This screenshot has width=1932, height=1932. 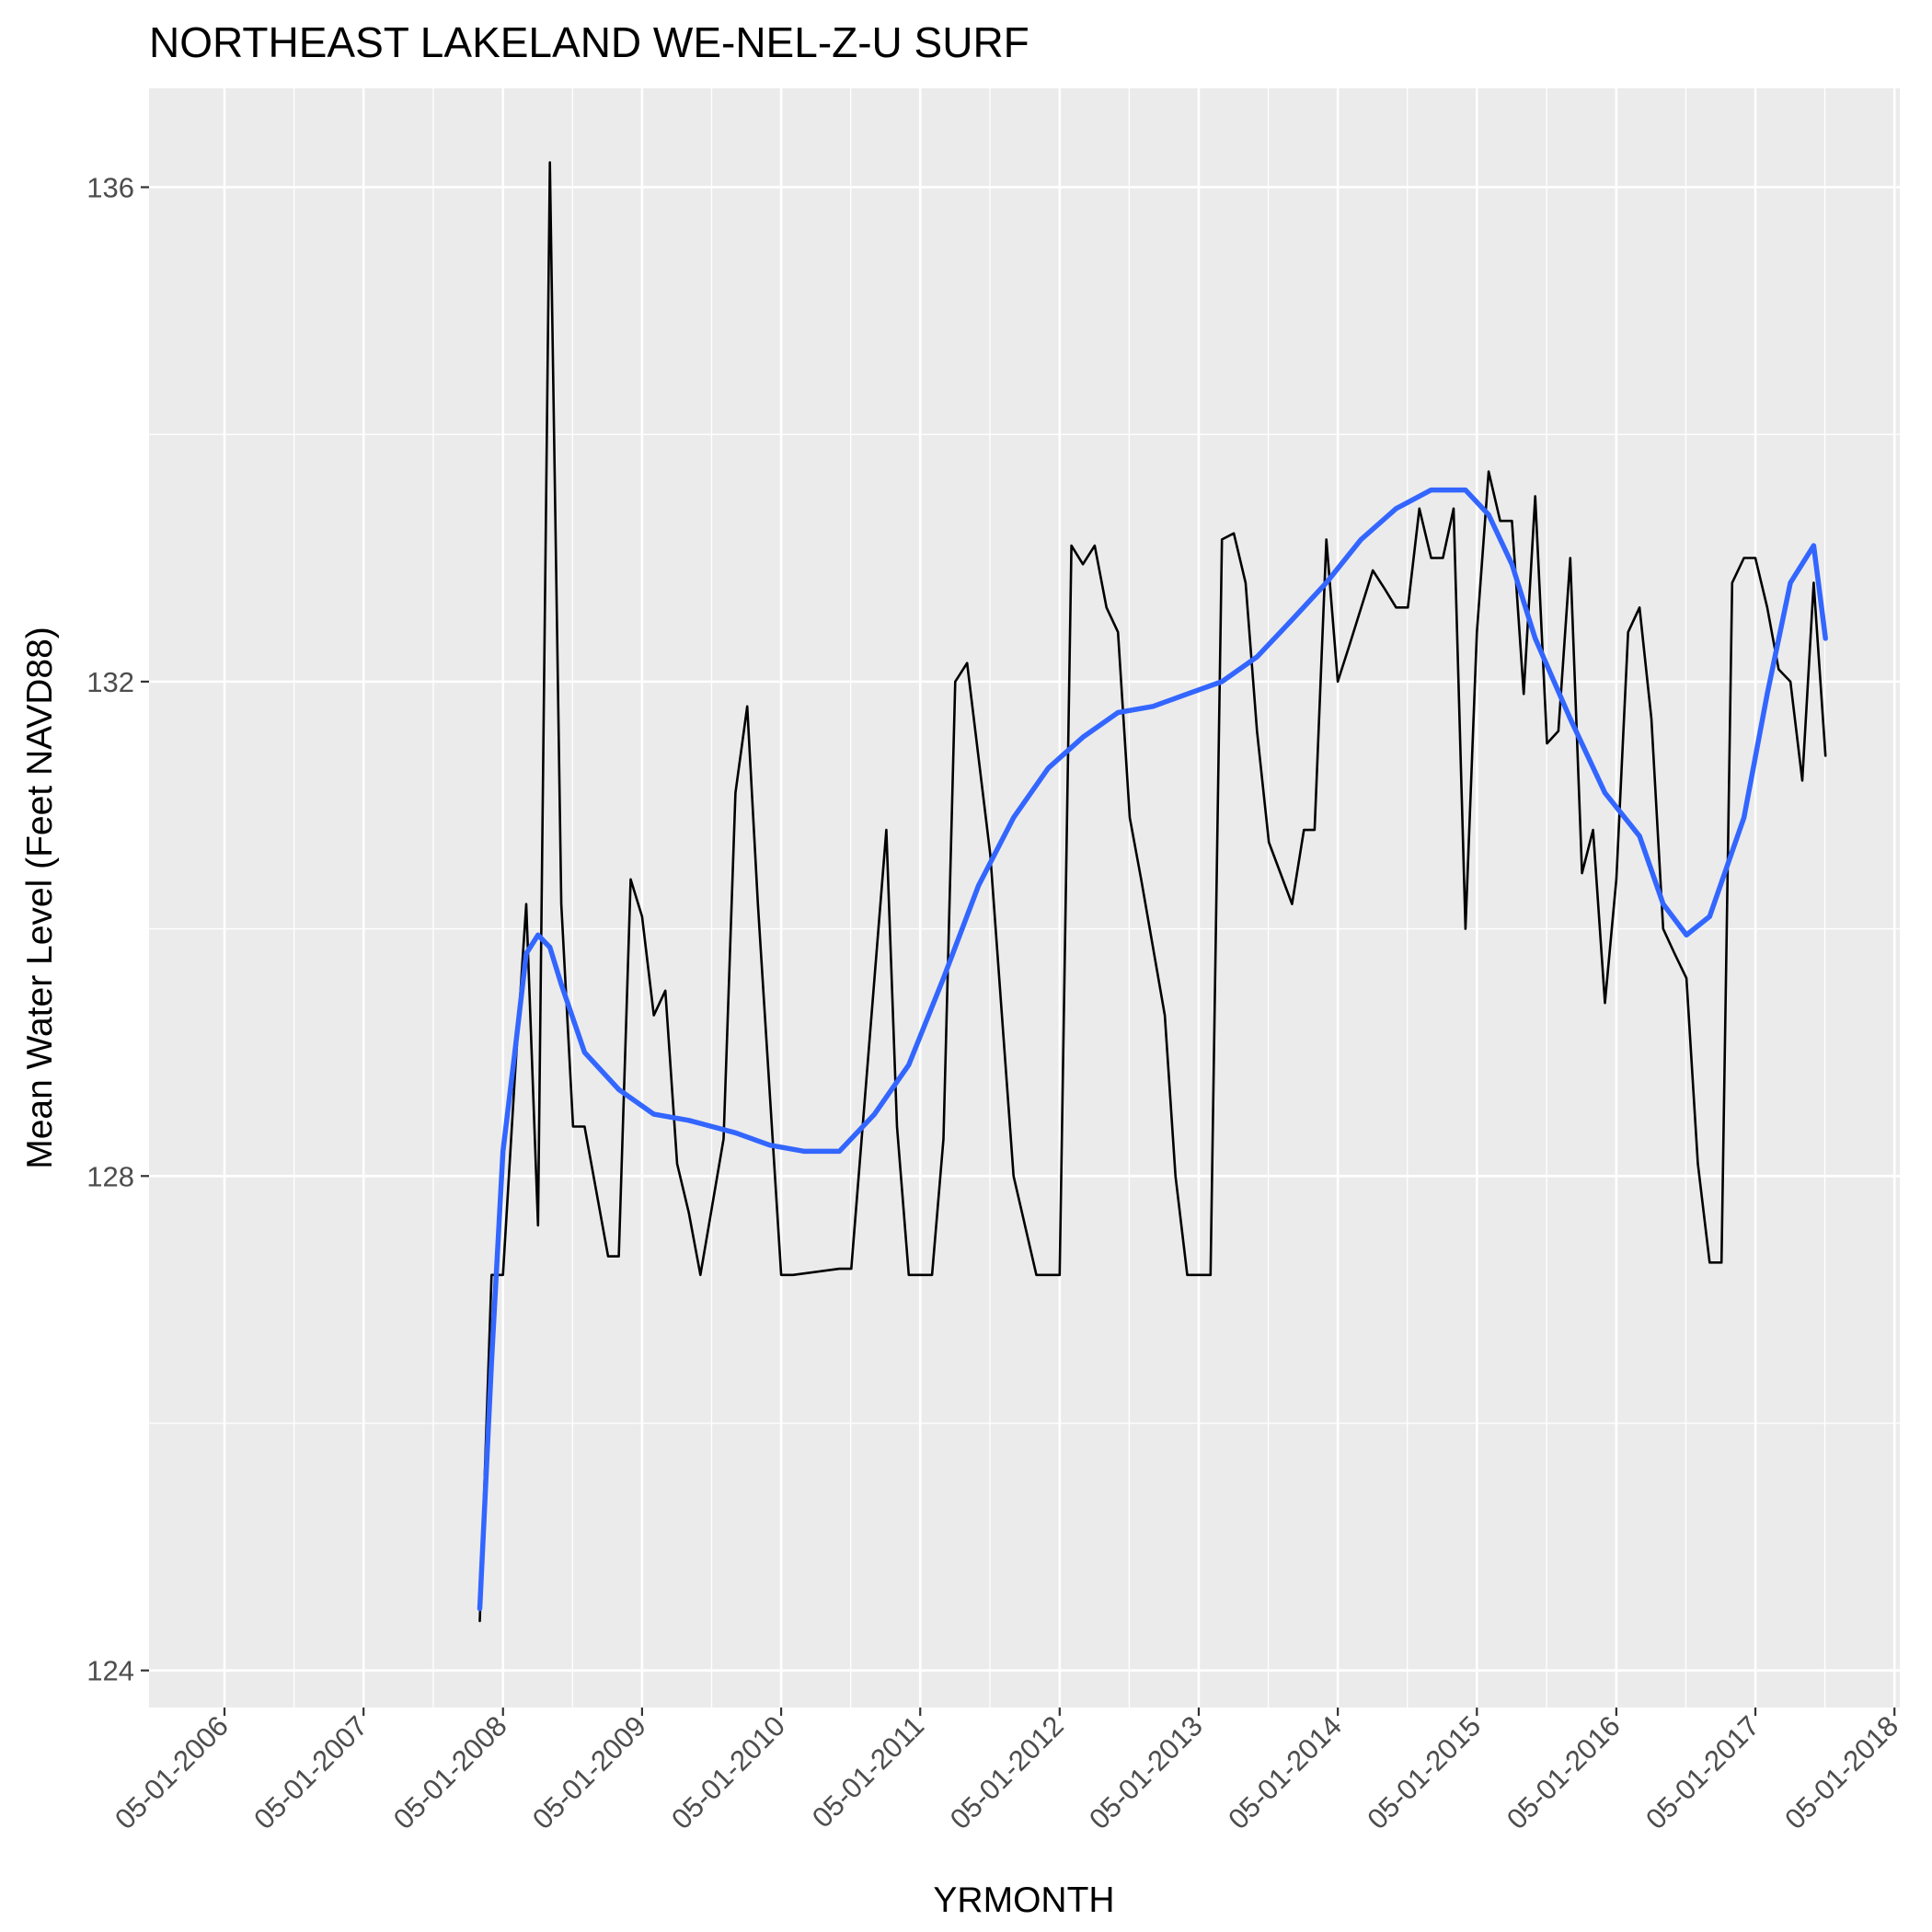 I want to click on x-tick-label: 05-01-2017, so click(x=1702, y=1772).